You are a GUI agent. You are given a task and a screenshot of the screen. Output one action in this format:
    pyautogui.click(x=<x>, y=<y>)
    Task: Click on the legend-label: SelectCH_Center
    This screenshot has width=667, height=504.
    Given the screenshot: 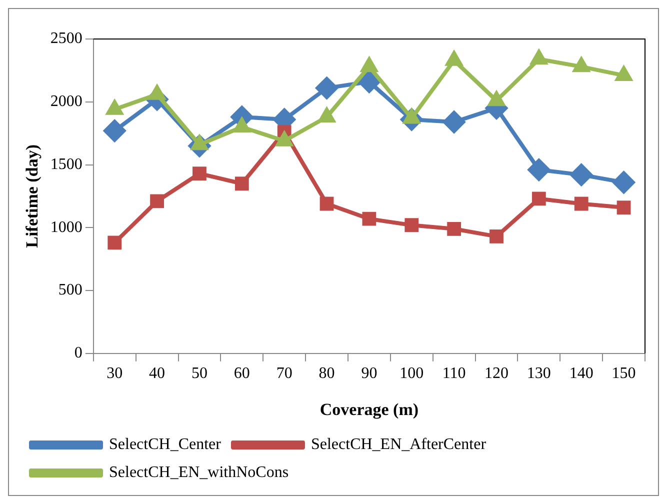 What is the action you would take?
    pyautogui.click(x=165, y=445)
    